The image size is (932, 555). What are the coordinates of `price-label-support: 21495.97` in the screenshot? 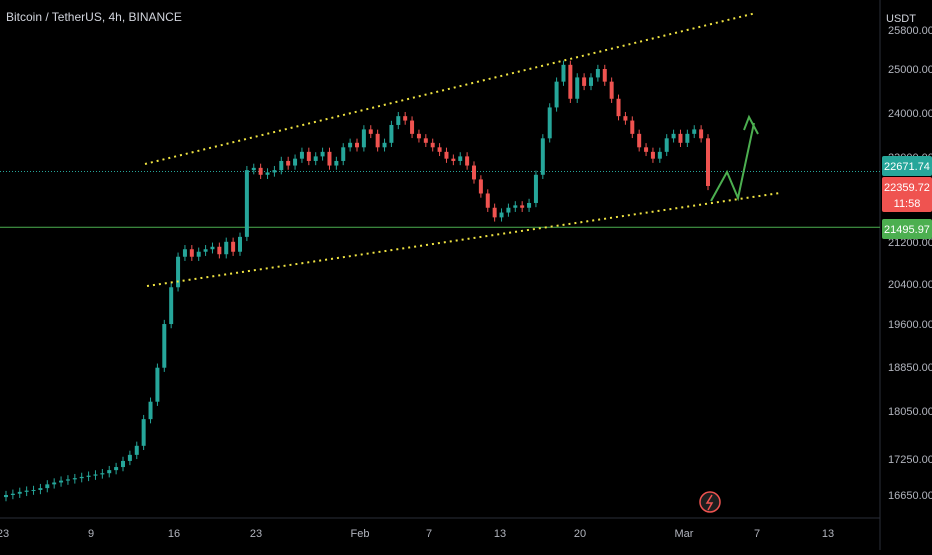 It's located at (907, 230).